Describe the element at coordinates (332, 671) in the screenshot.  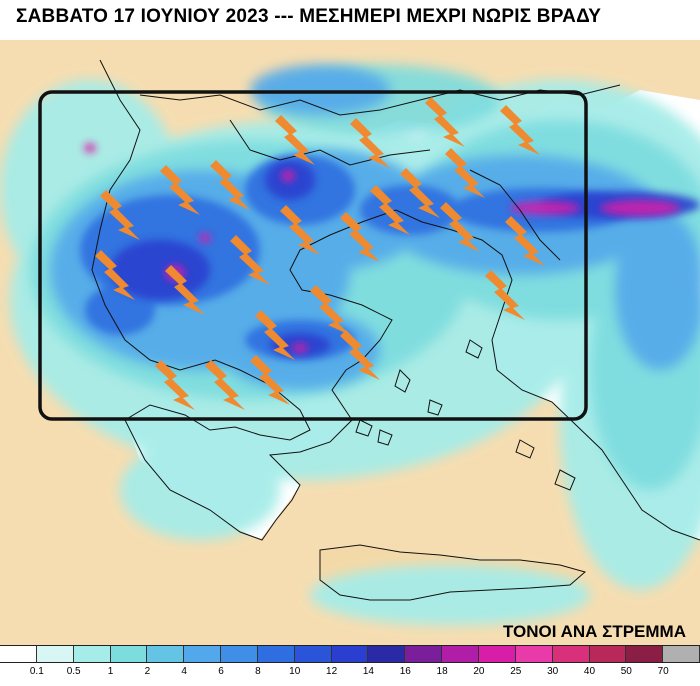
I see `legend-label: 12` at that location.